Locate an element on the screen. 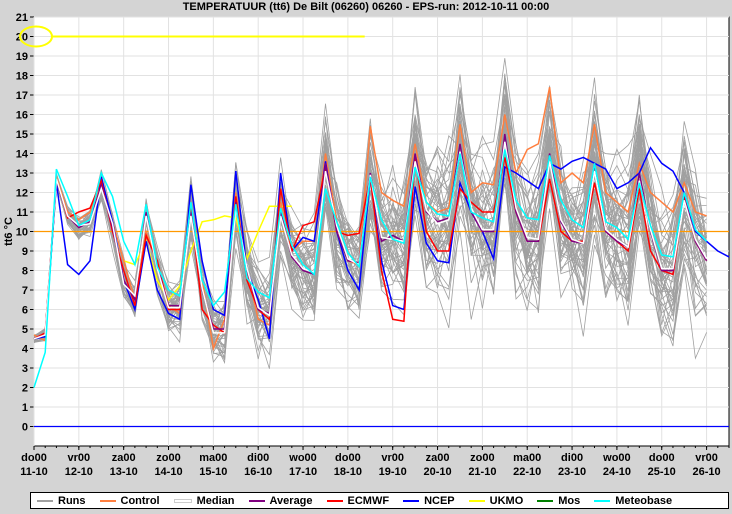 This screenshot has width=732, height=514. y-tick-label: 20 is located at coordinates (22, 38).